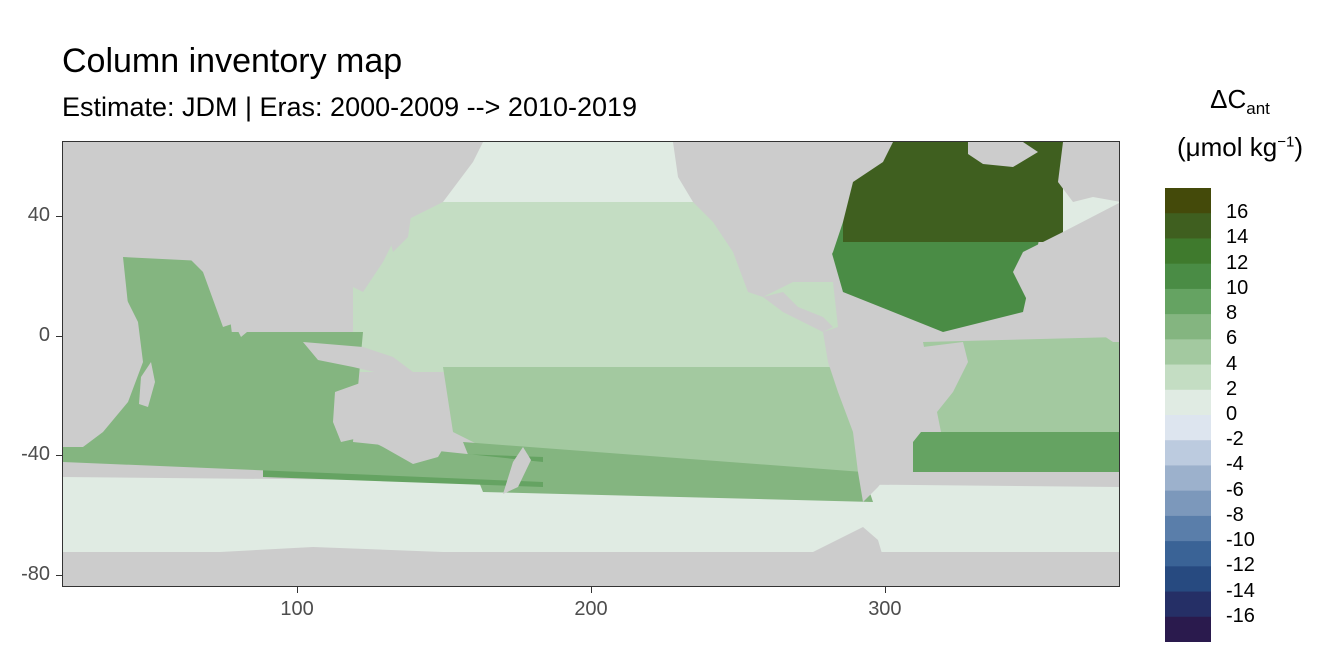 The image size is (1344, 672). Describe the element at coordinates (1232, 338) in the screenshot. I see `legend-label: 6` at that location.